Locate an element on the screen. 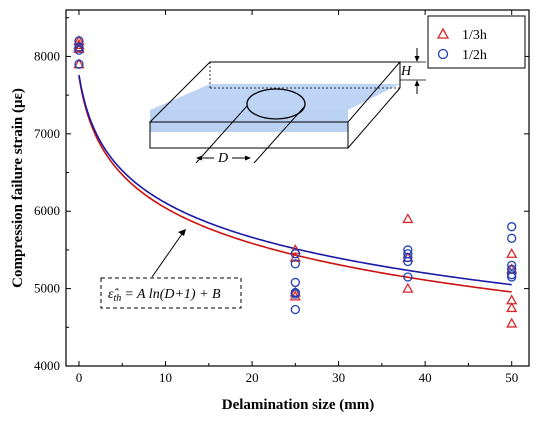 The width and height of the screenshot is (550, 423). equation-body: = A ln(D+1) + B is located at coordinates (172, 294).